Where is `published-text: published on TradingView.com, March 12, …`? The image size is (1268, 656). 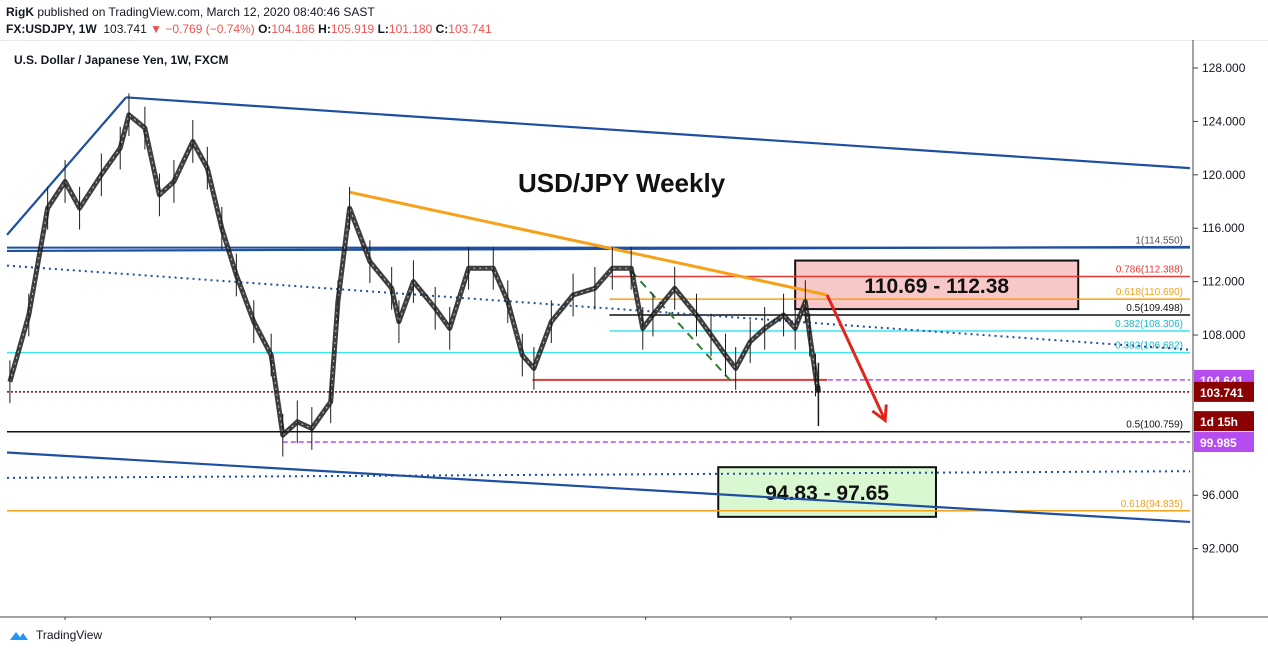 published-text: published on TradingView.com, March 12, … is located at coordinates (204, 12).